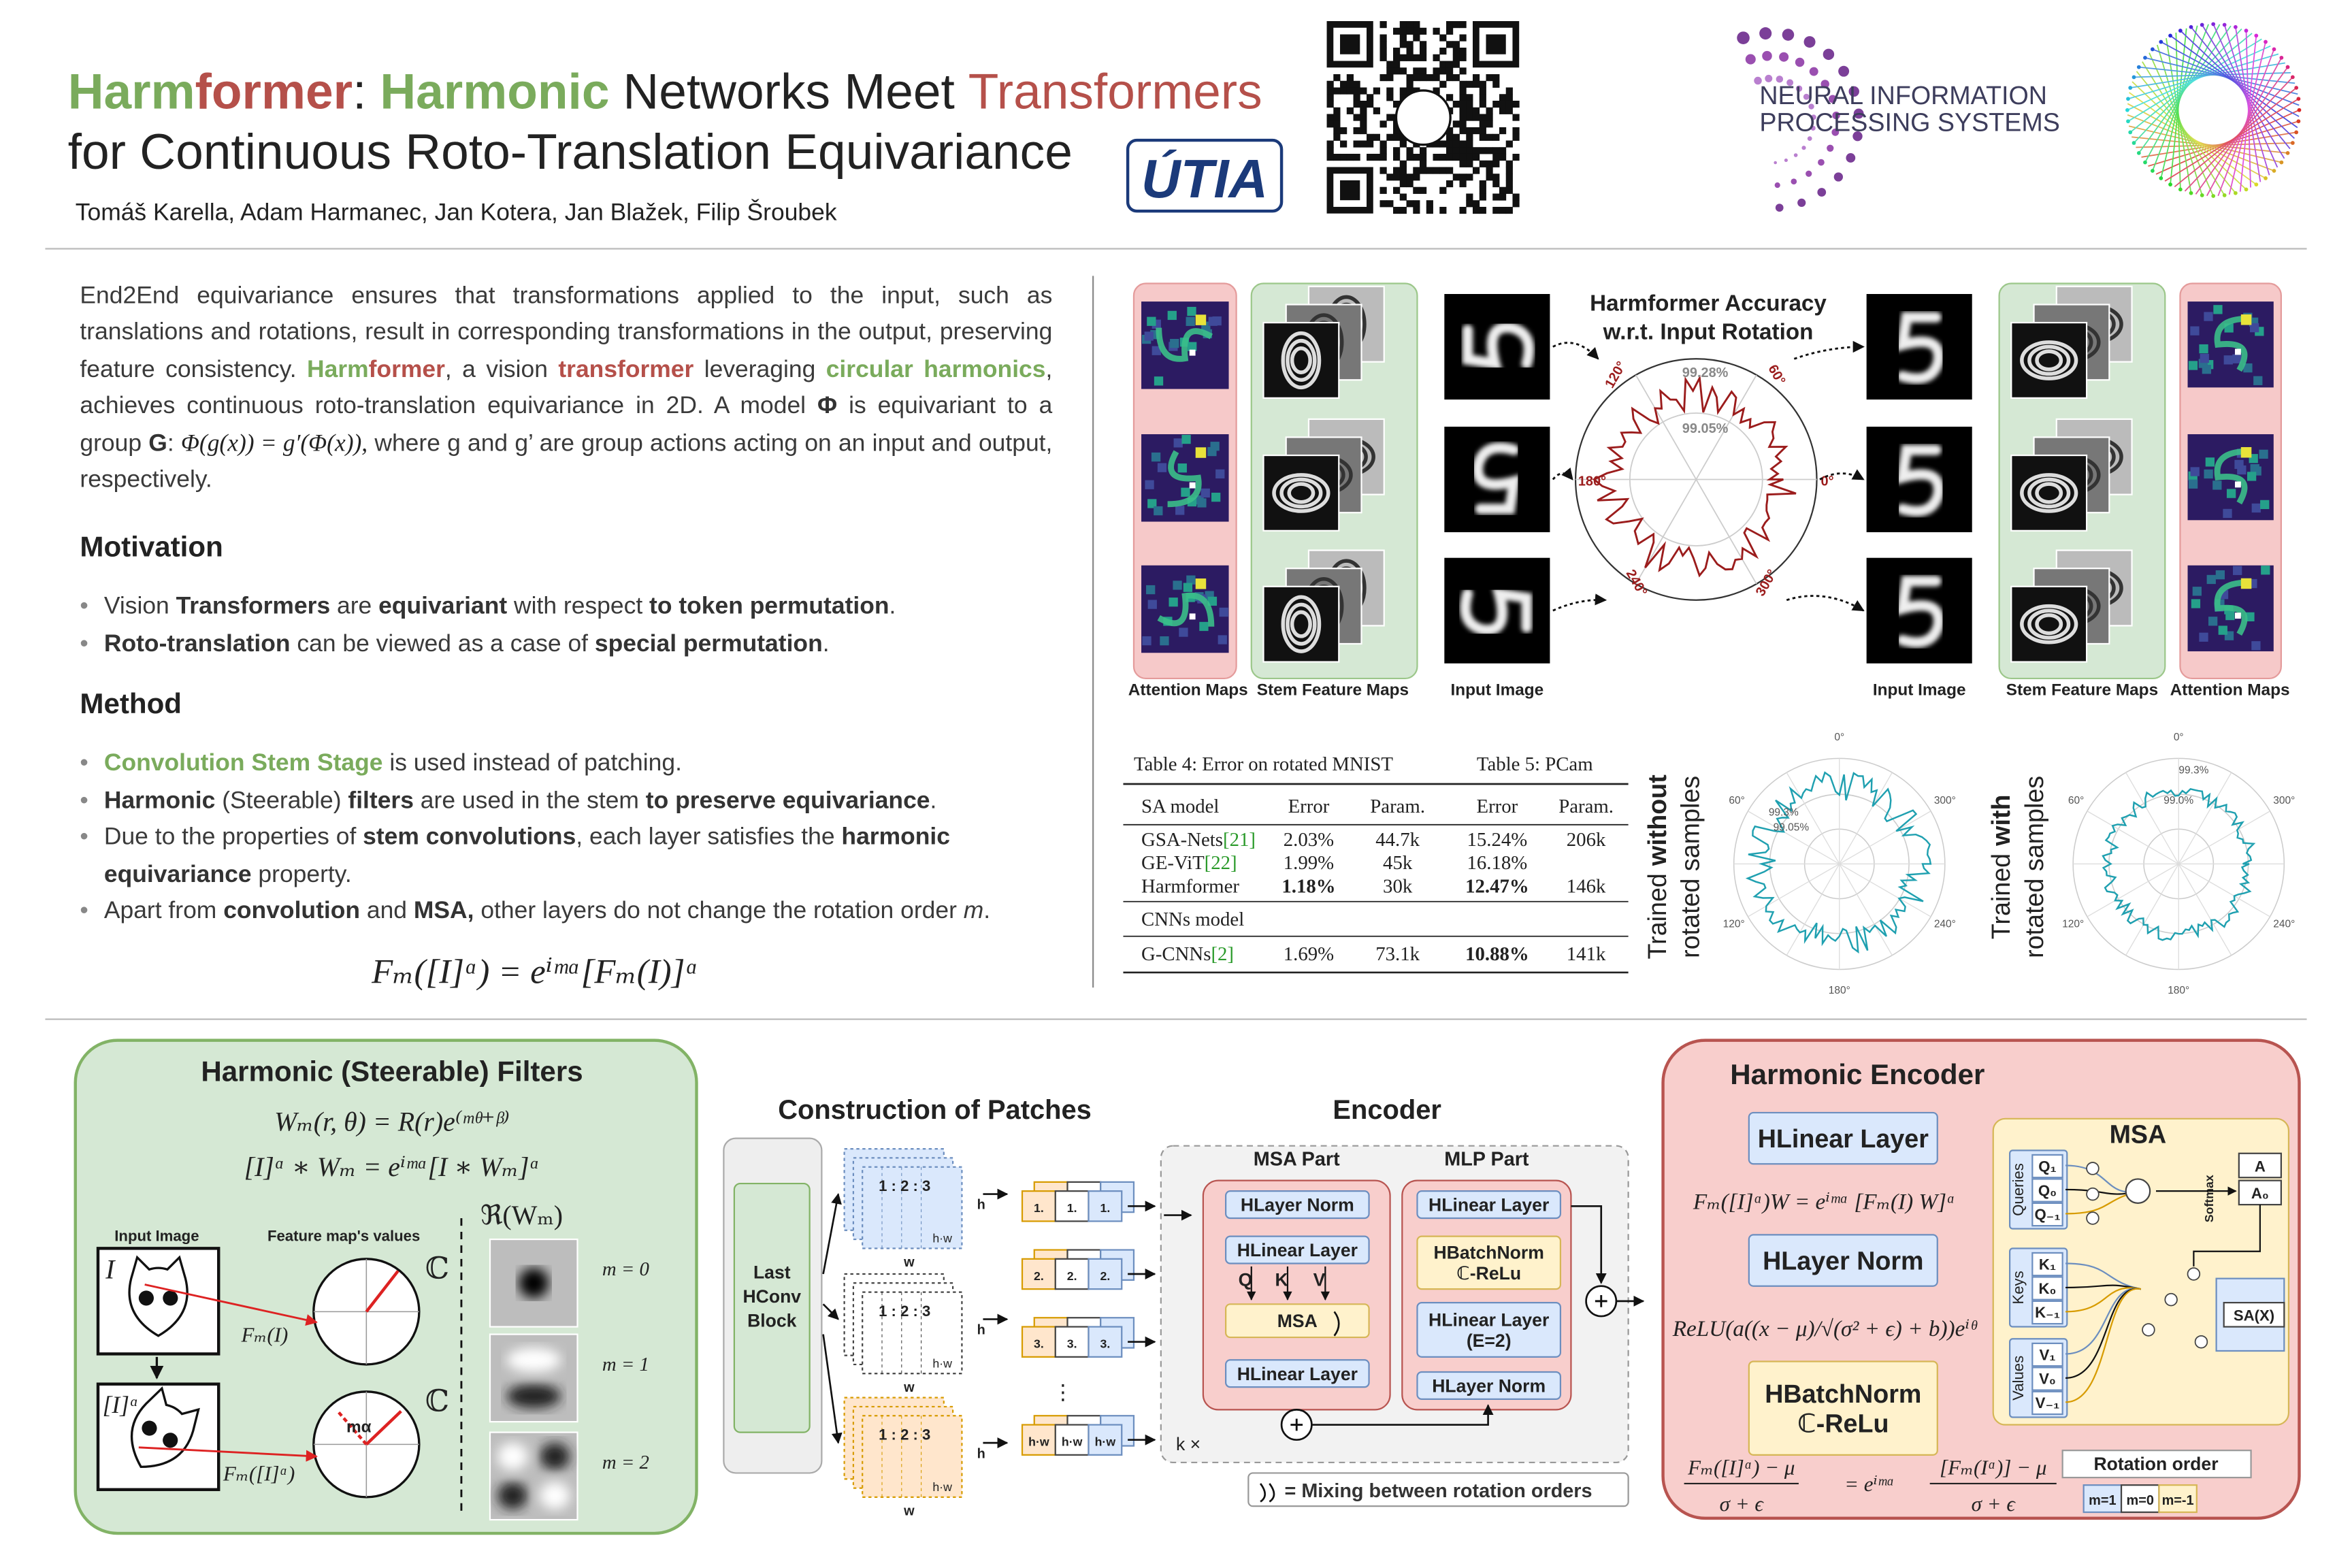  What do you see at coordinates (1601, 1301) in the screenshot?
I see `plus` at bounding box center [1601, 1301].